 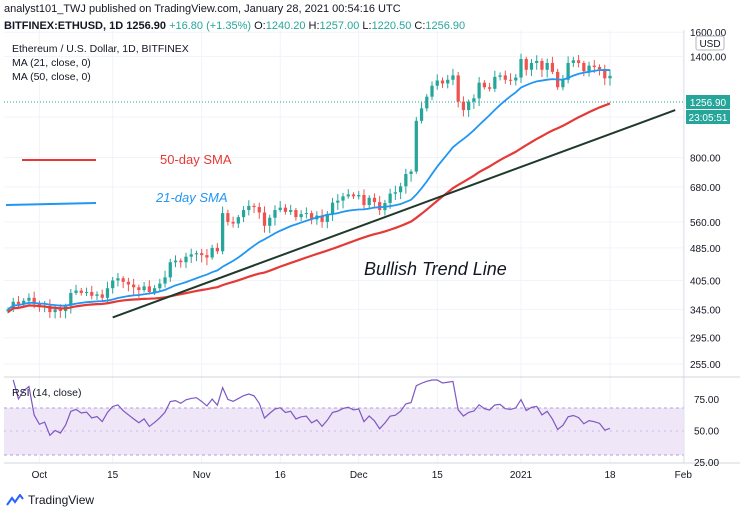 What do you see at coordinates (50, 500) in the screenshot?
I see `footer-brand: TradingView` at bounding box center [50, 500].